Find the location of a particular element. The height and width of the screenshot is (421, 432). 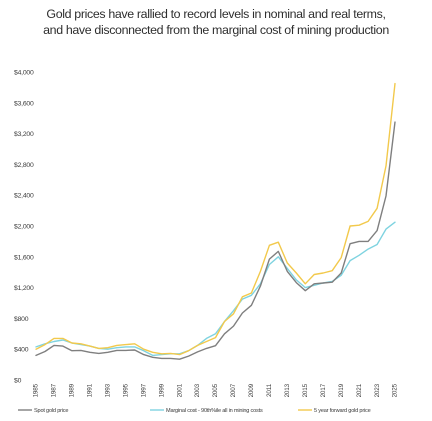

x-tick-label: 2011 is located at coordinates (269, 390).